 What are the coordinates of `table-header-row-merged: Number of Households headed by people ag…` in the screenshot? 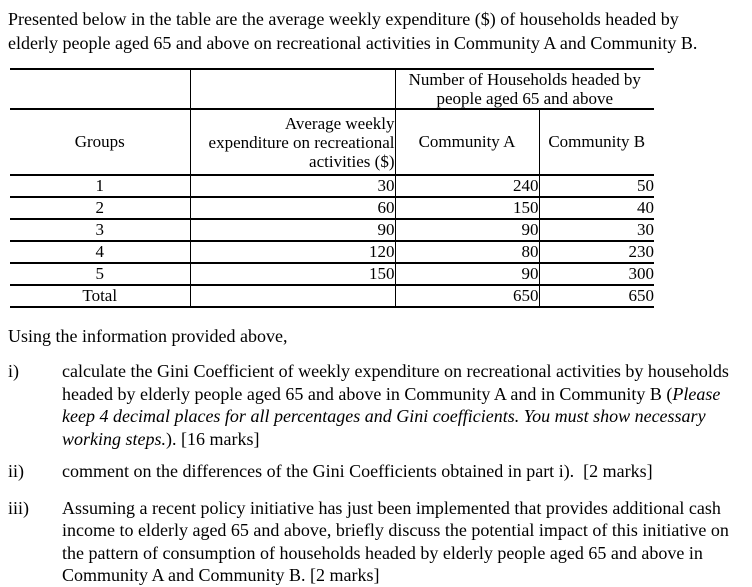 It's located at (332, 89).